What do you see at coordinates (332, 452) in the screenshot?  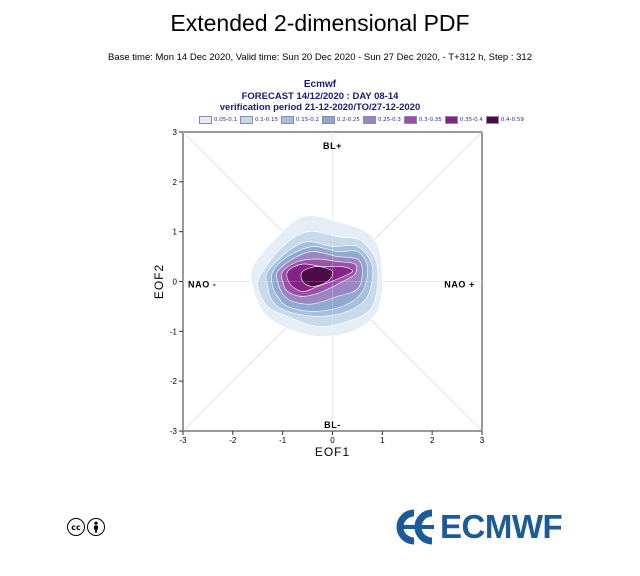 I see `x-axis-label: EOF1` at bounding box center [332, 452].